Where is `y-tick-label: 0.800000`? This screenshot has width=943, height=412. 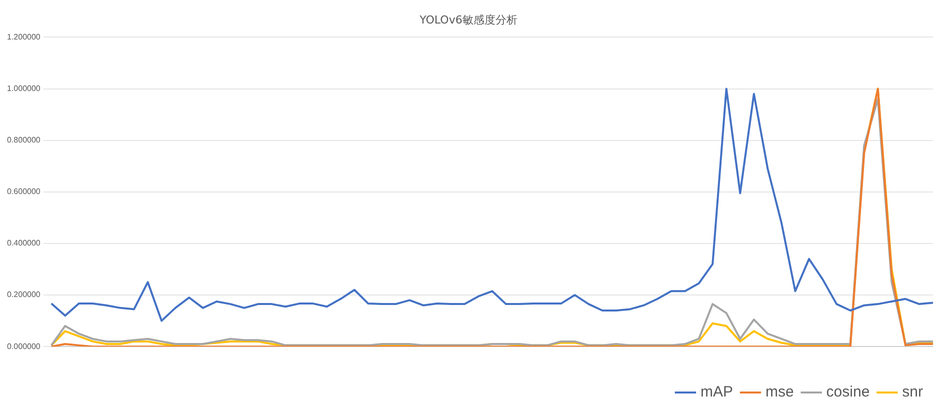
y-tick-label: 0.800000 is located at coordinates (23, 140).